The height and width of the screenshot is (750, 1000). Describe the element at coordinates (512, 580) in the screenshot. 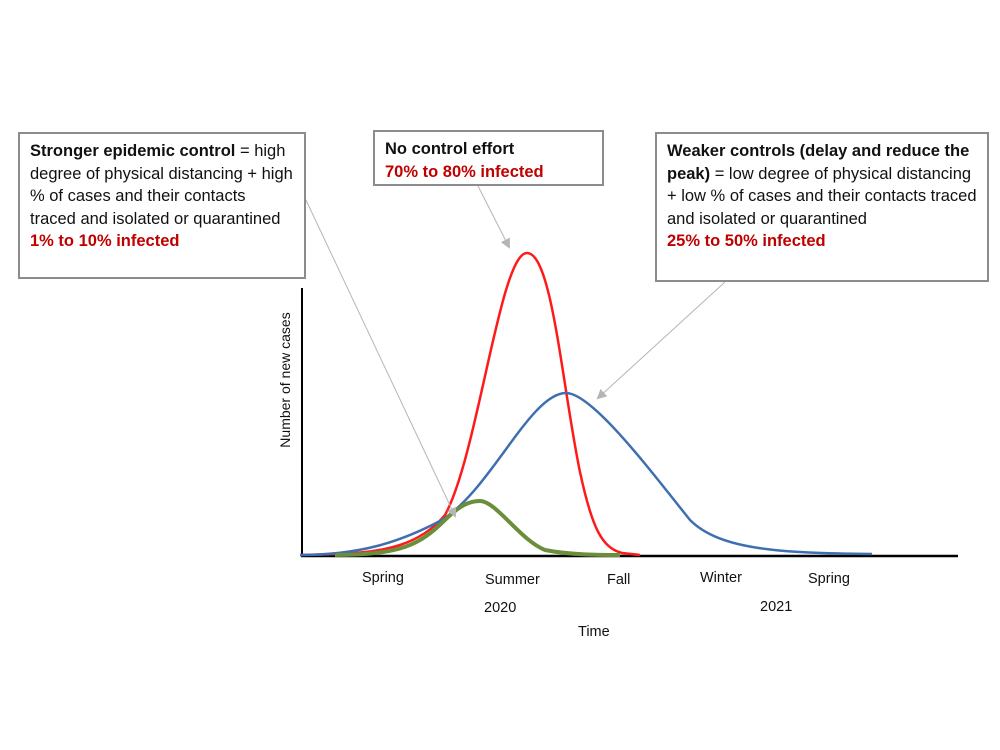

I see `season-label: Summer` at that location.